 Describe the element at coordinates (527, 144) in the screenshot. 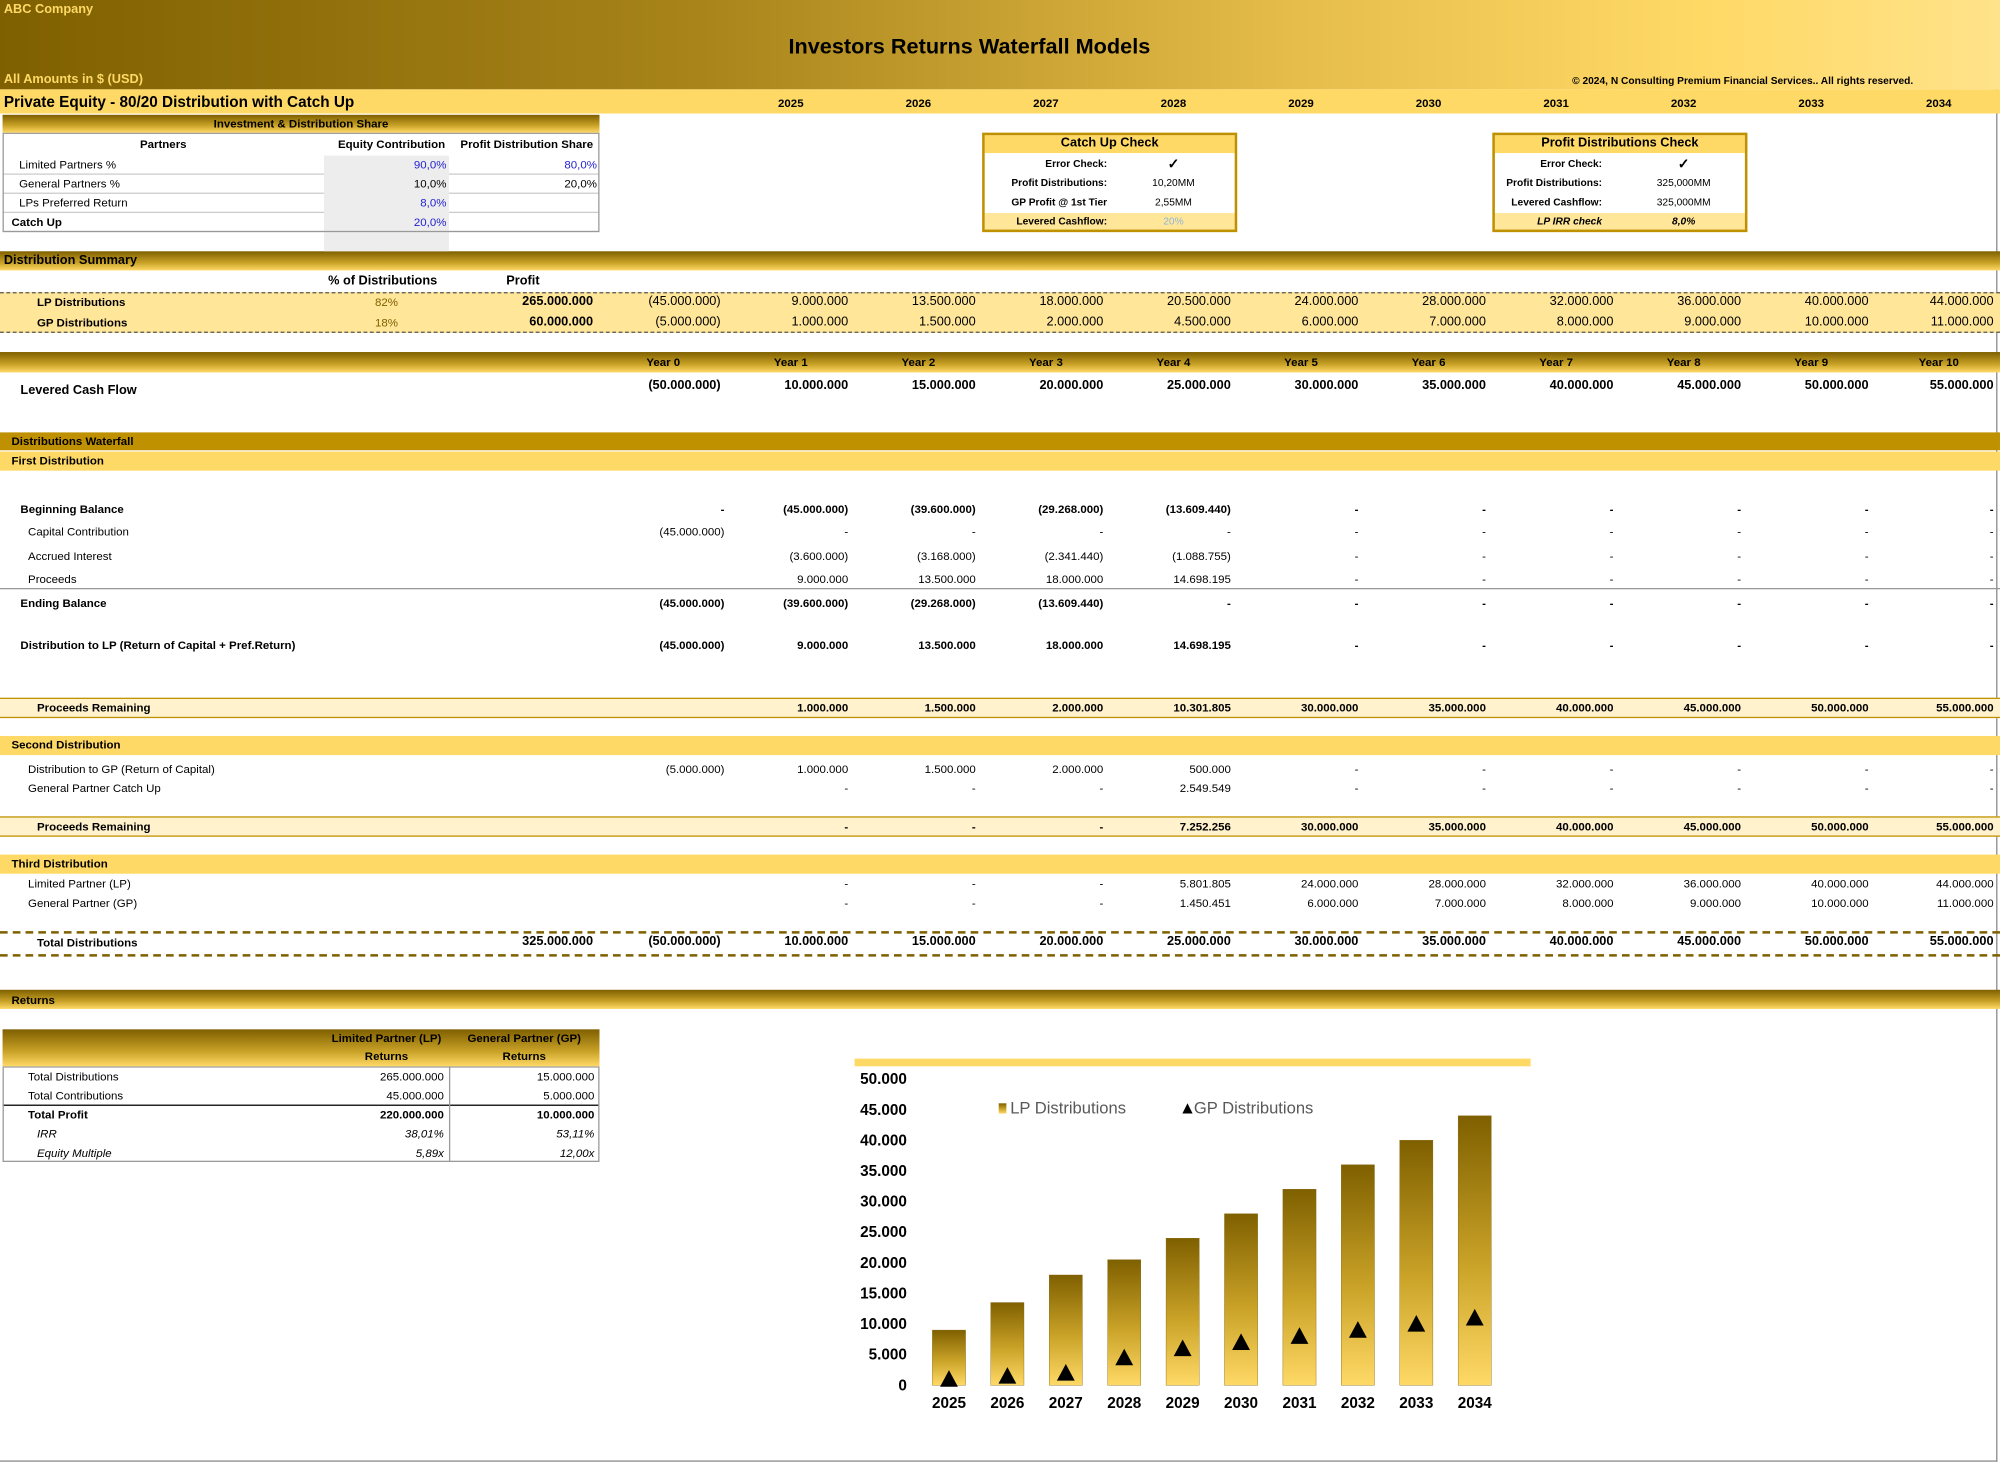

I see `cell-text: Profit Distribution Share` at that location.